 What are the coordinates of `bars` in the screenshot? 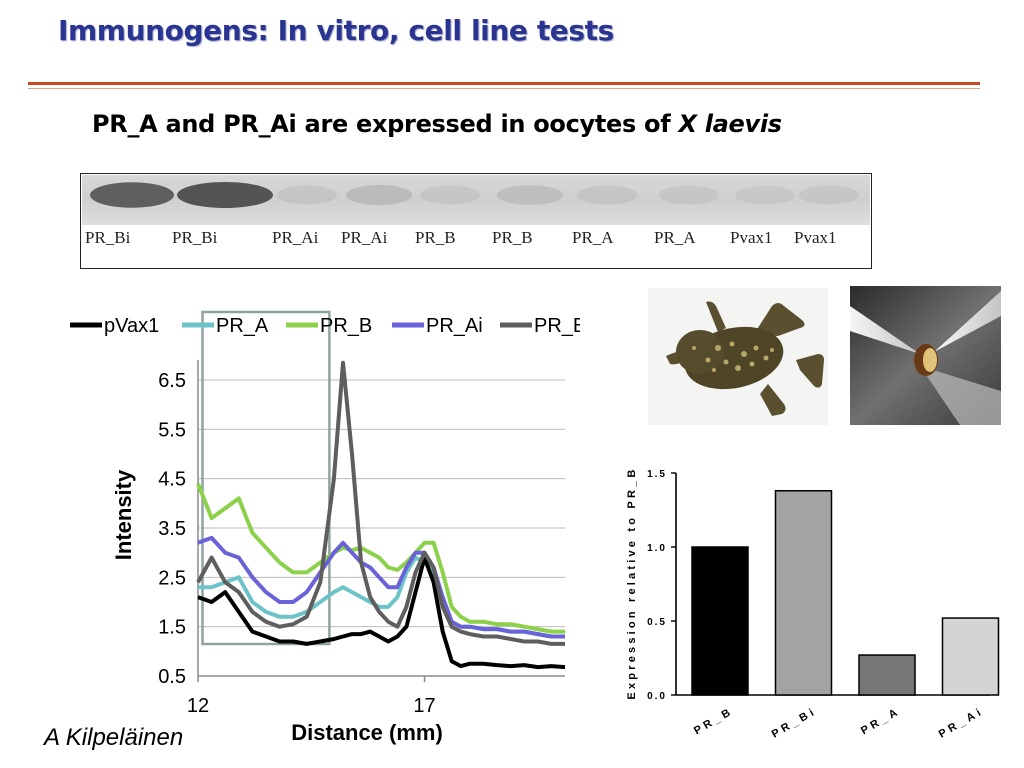 It's located at (845, 593).